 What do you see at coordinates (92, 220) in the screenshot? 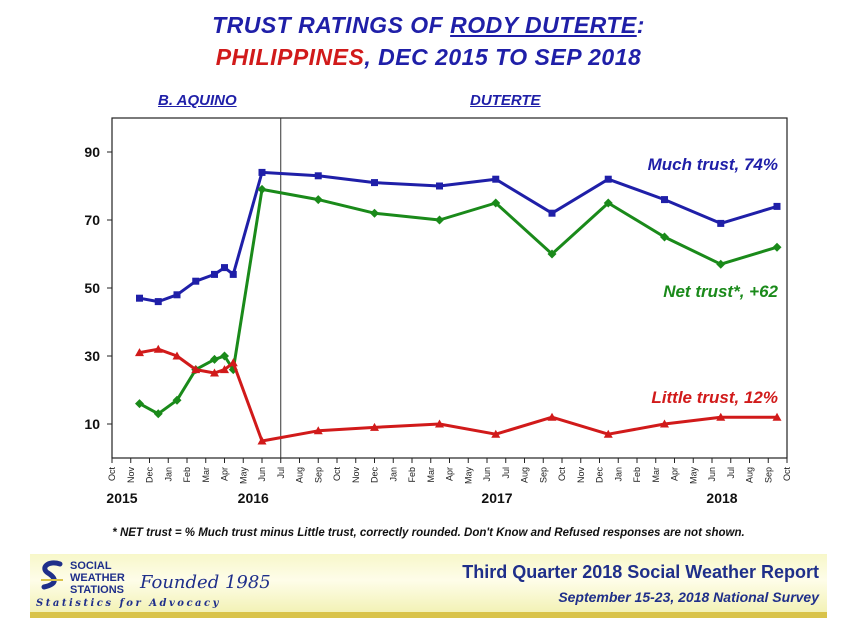
I see `y-tick-label: 70` at bounding box center [92, 220].